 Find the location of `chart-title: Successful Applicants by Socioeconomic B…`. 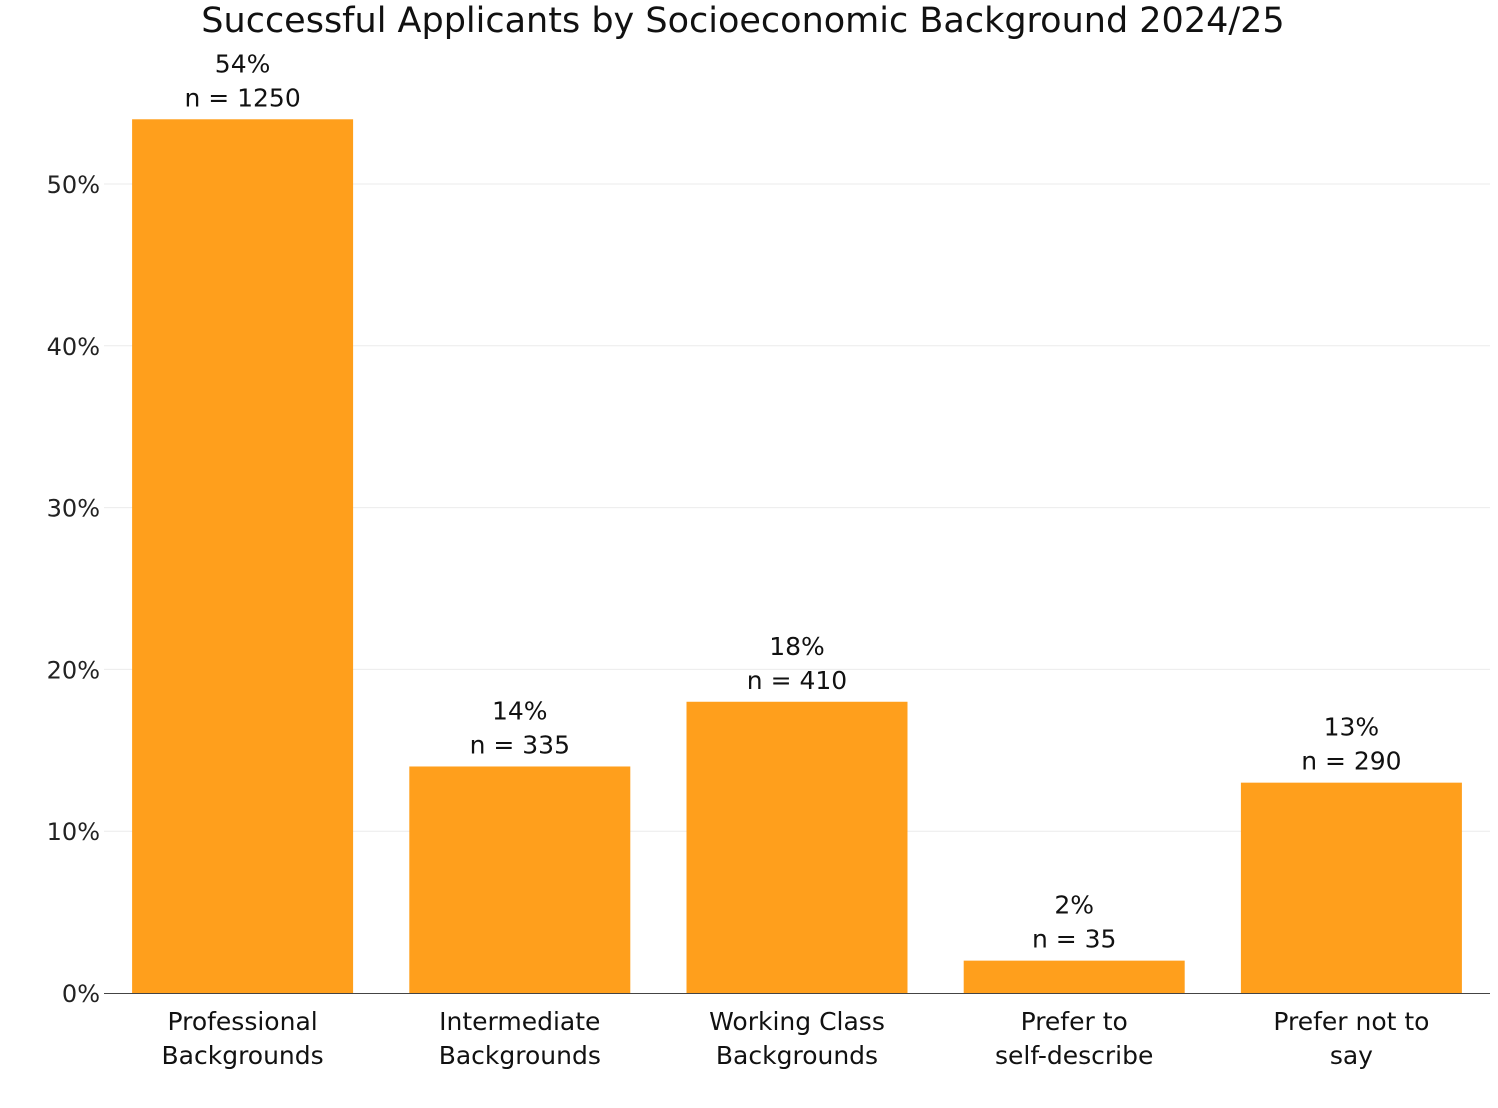

chart-title: Successful Applicants by Socioeconomic B… is located at coordinates (742, 21).